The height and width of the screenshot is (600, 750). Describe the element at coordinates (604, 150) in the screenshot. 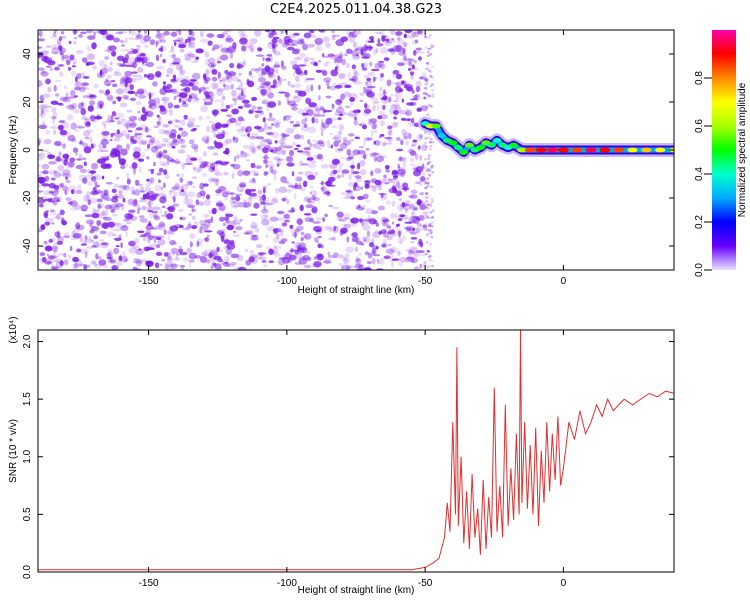

I see `trace-point` at that location.